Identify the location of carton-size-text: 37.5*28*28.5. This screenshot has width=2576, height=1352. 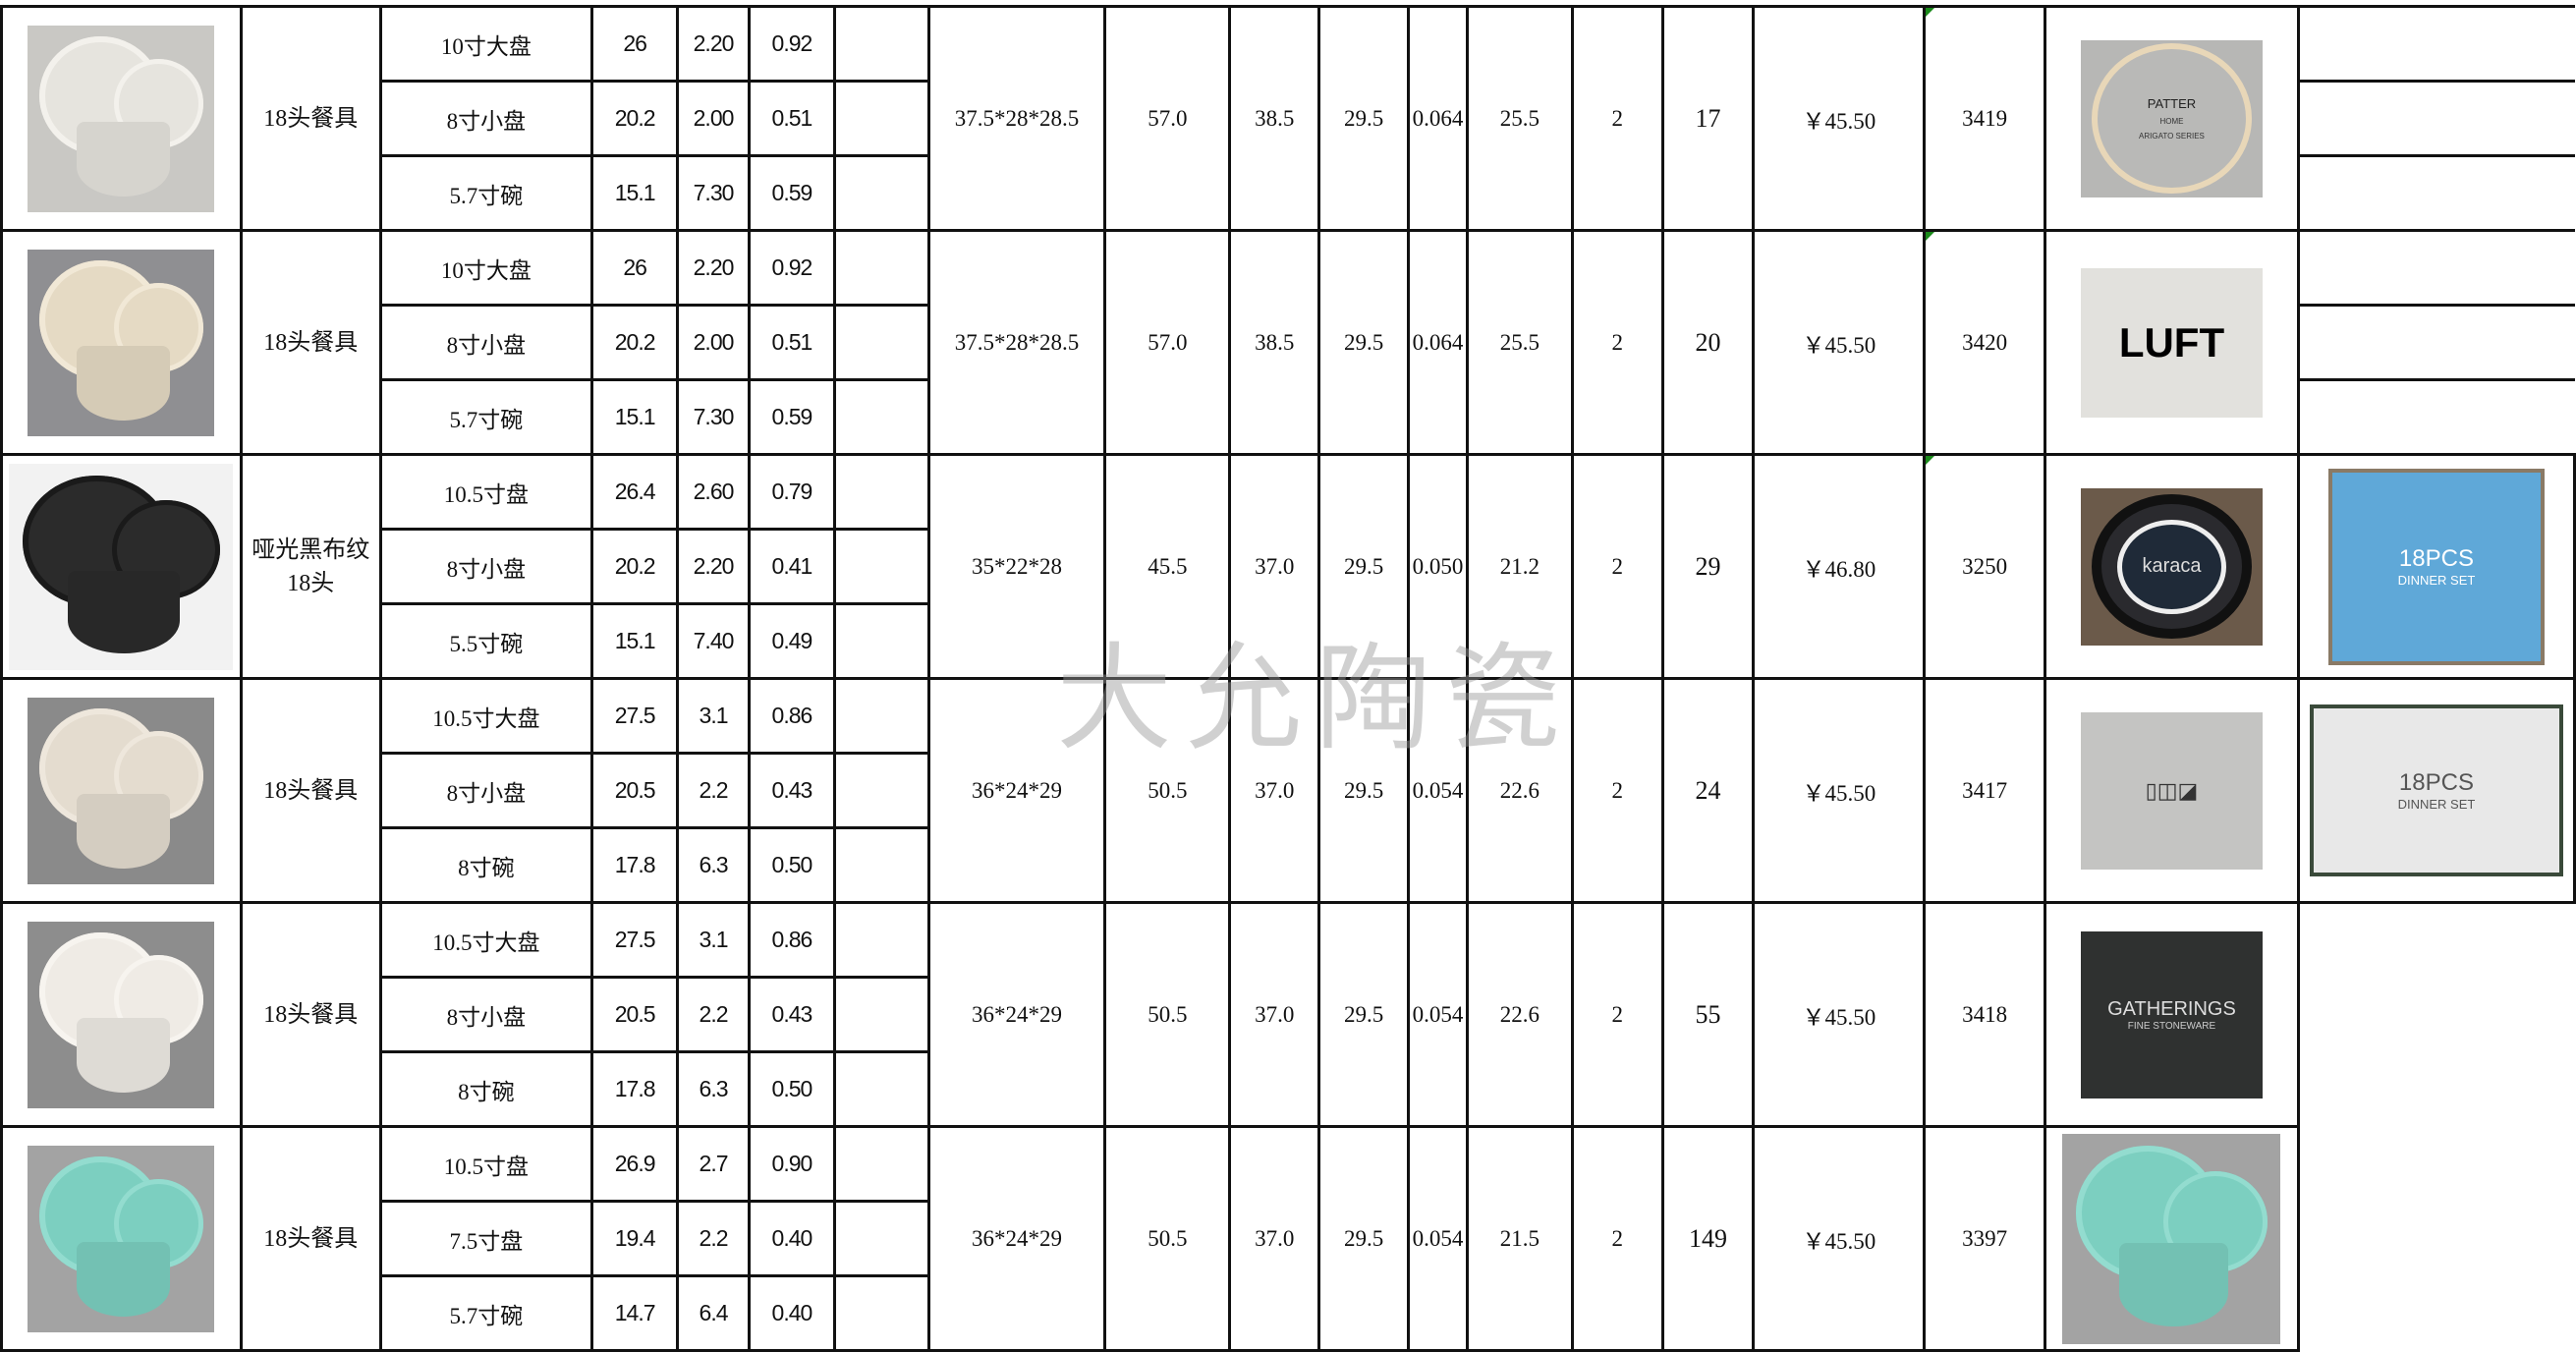
(1017, 342).